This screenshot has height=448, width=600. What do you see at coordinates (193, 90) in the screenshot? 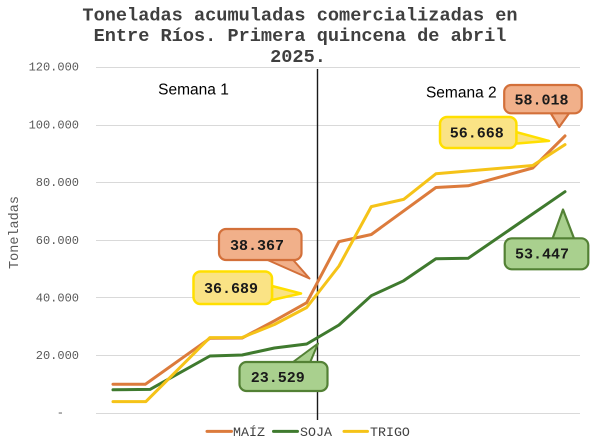
I see `svg-text: Semana 1` at bounding box center [193, 90].